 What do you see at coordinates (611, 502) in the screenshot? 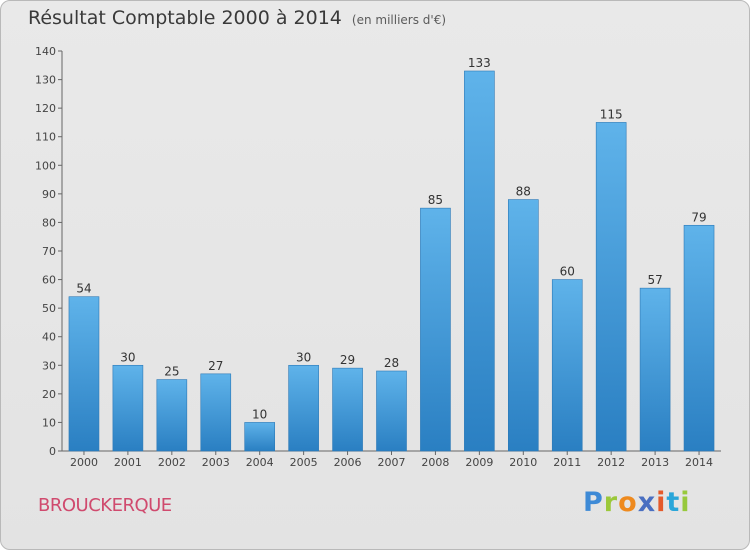
I see `logo-letter: r` at bounding box center [611, 502].